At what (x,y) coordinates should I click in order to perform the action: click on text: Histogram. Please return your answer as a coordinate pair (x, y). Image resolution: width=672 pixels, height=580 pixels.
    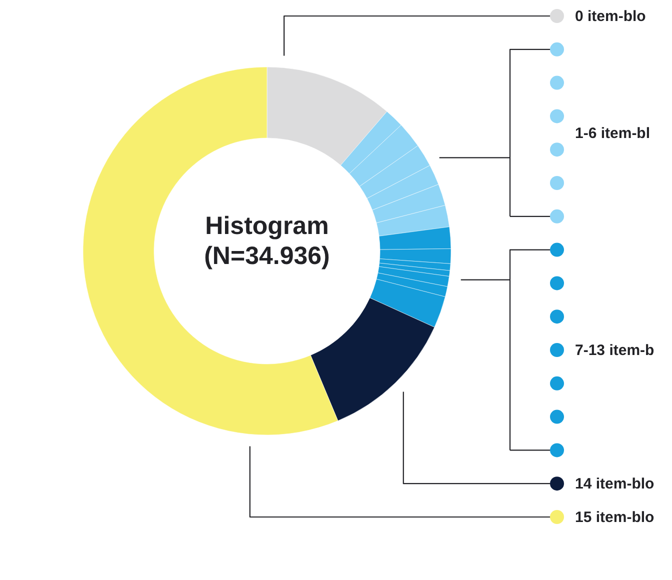
    Looking at the image, I should click on (267, 226).